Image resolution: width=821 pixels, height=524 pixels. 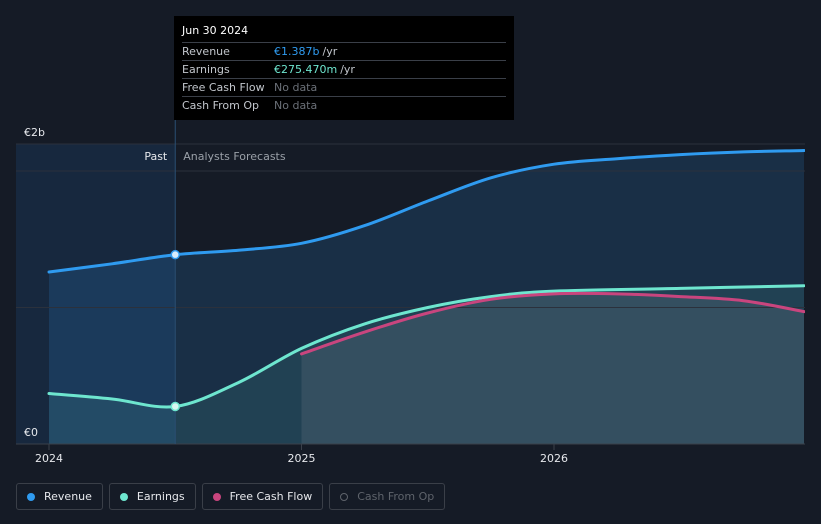 What do you see at coordinates (344, 51) in the screenshot?
I see `tooltip-row-revenue: Revenue €1.387b /yr` at bounding box center [344, 51].